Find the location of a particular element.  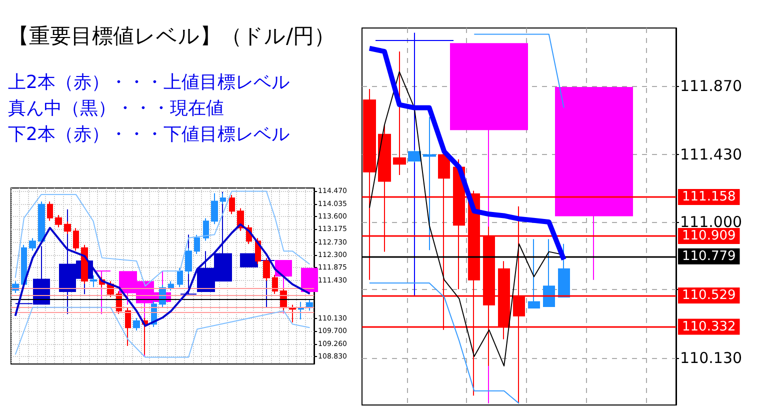

ref-line-label: 110.909 is located at coordinates (709, 236).